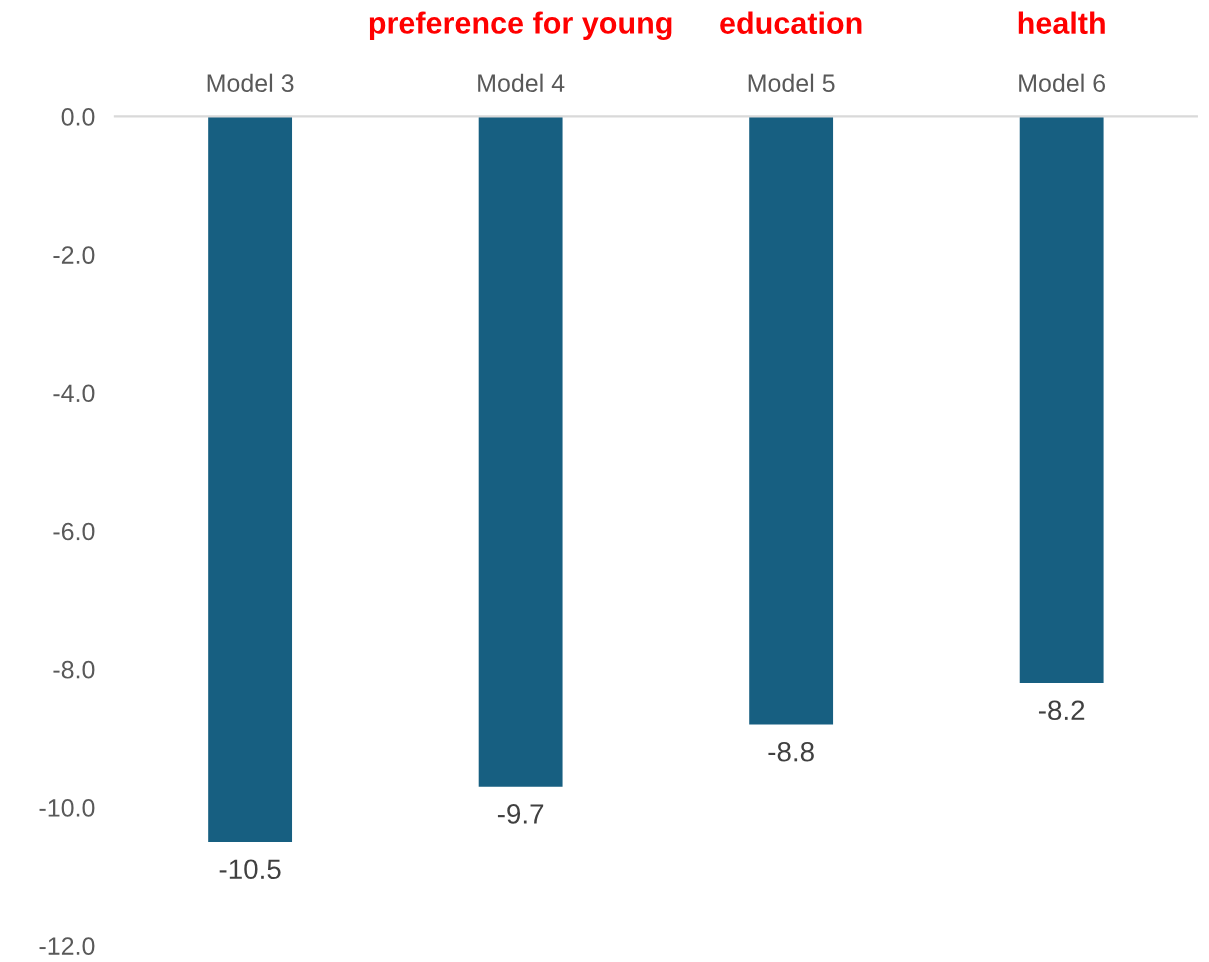  I want to click on x-tick-label: Model 5, so click(791, 83).